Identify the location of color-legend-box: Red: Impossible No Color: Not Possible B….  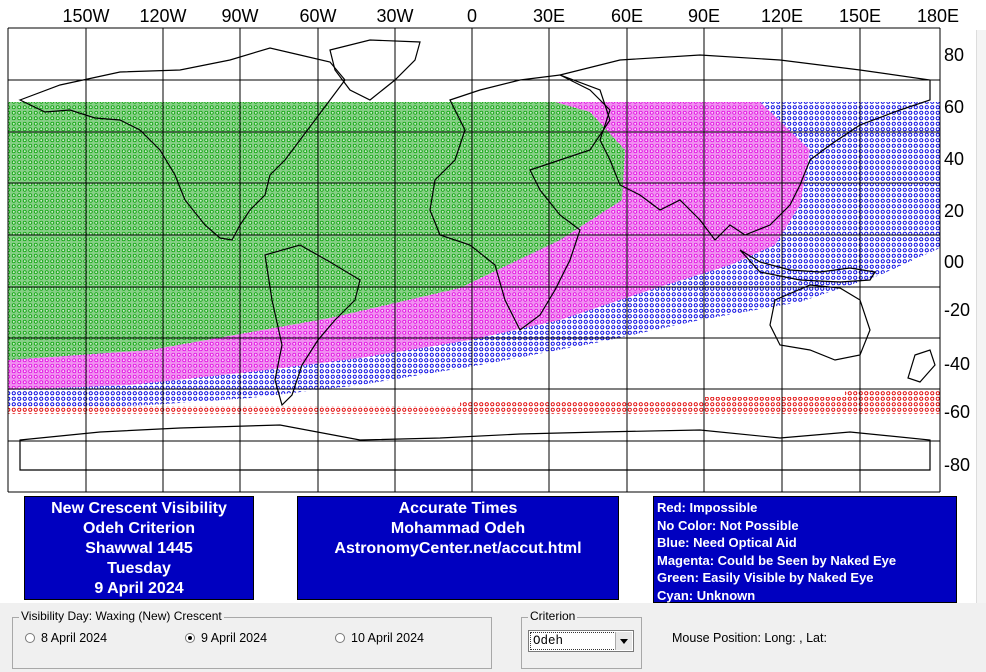
(805, 549).